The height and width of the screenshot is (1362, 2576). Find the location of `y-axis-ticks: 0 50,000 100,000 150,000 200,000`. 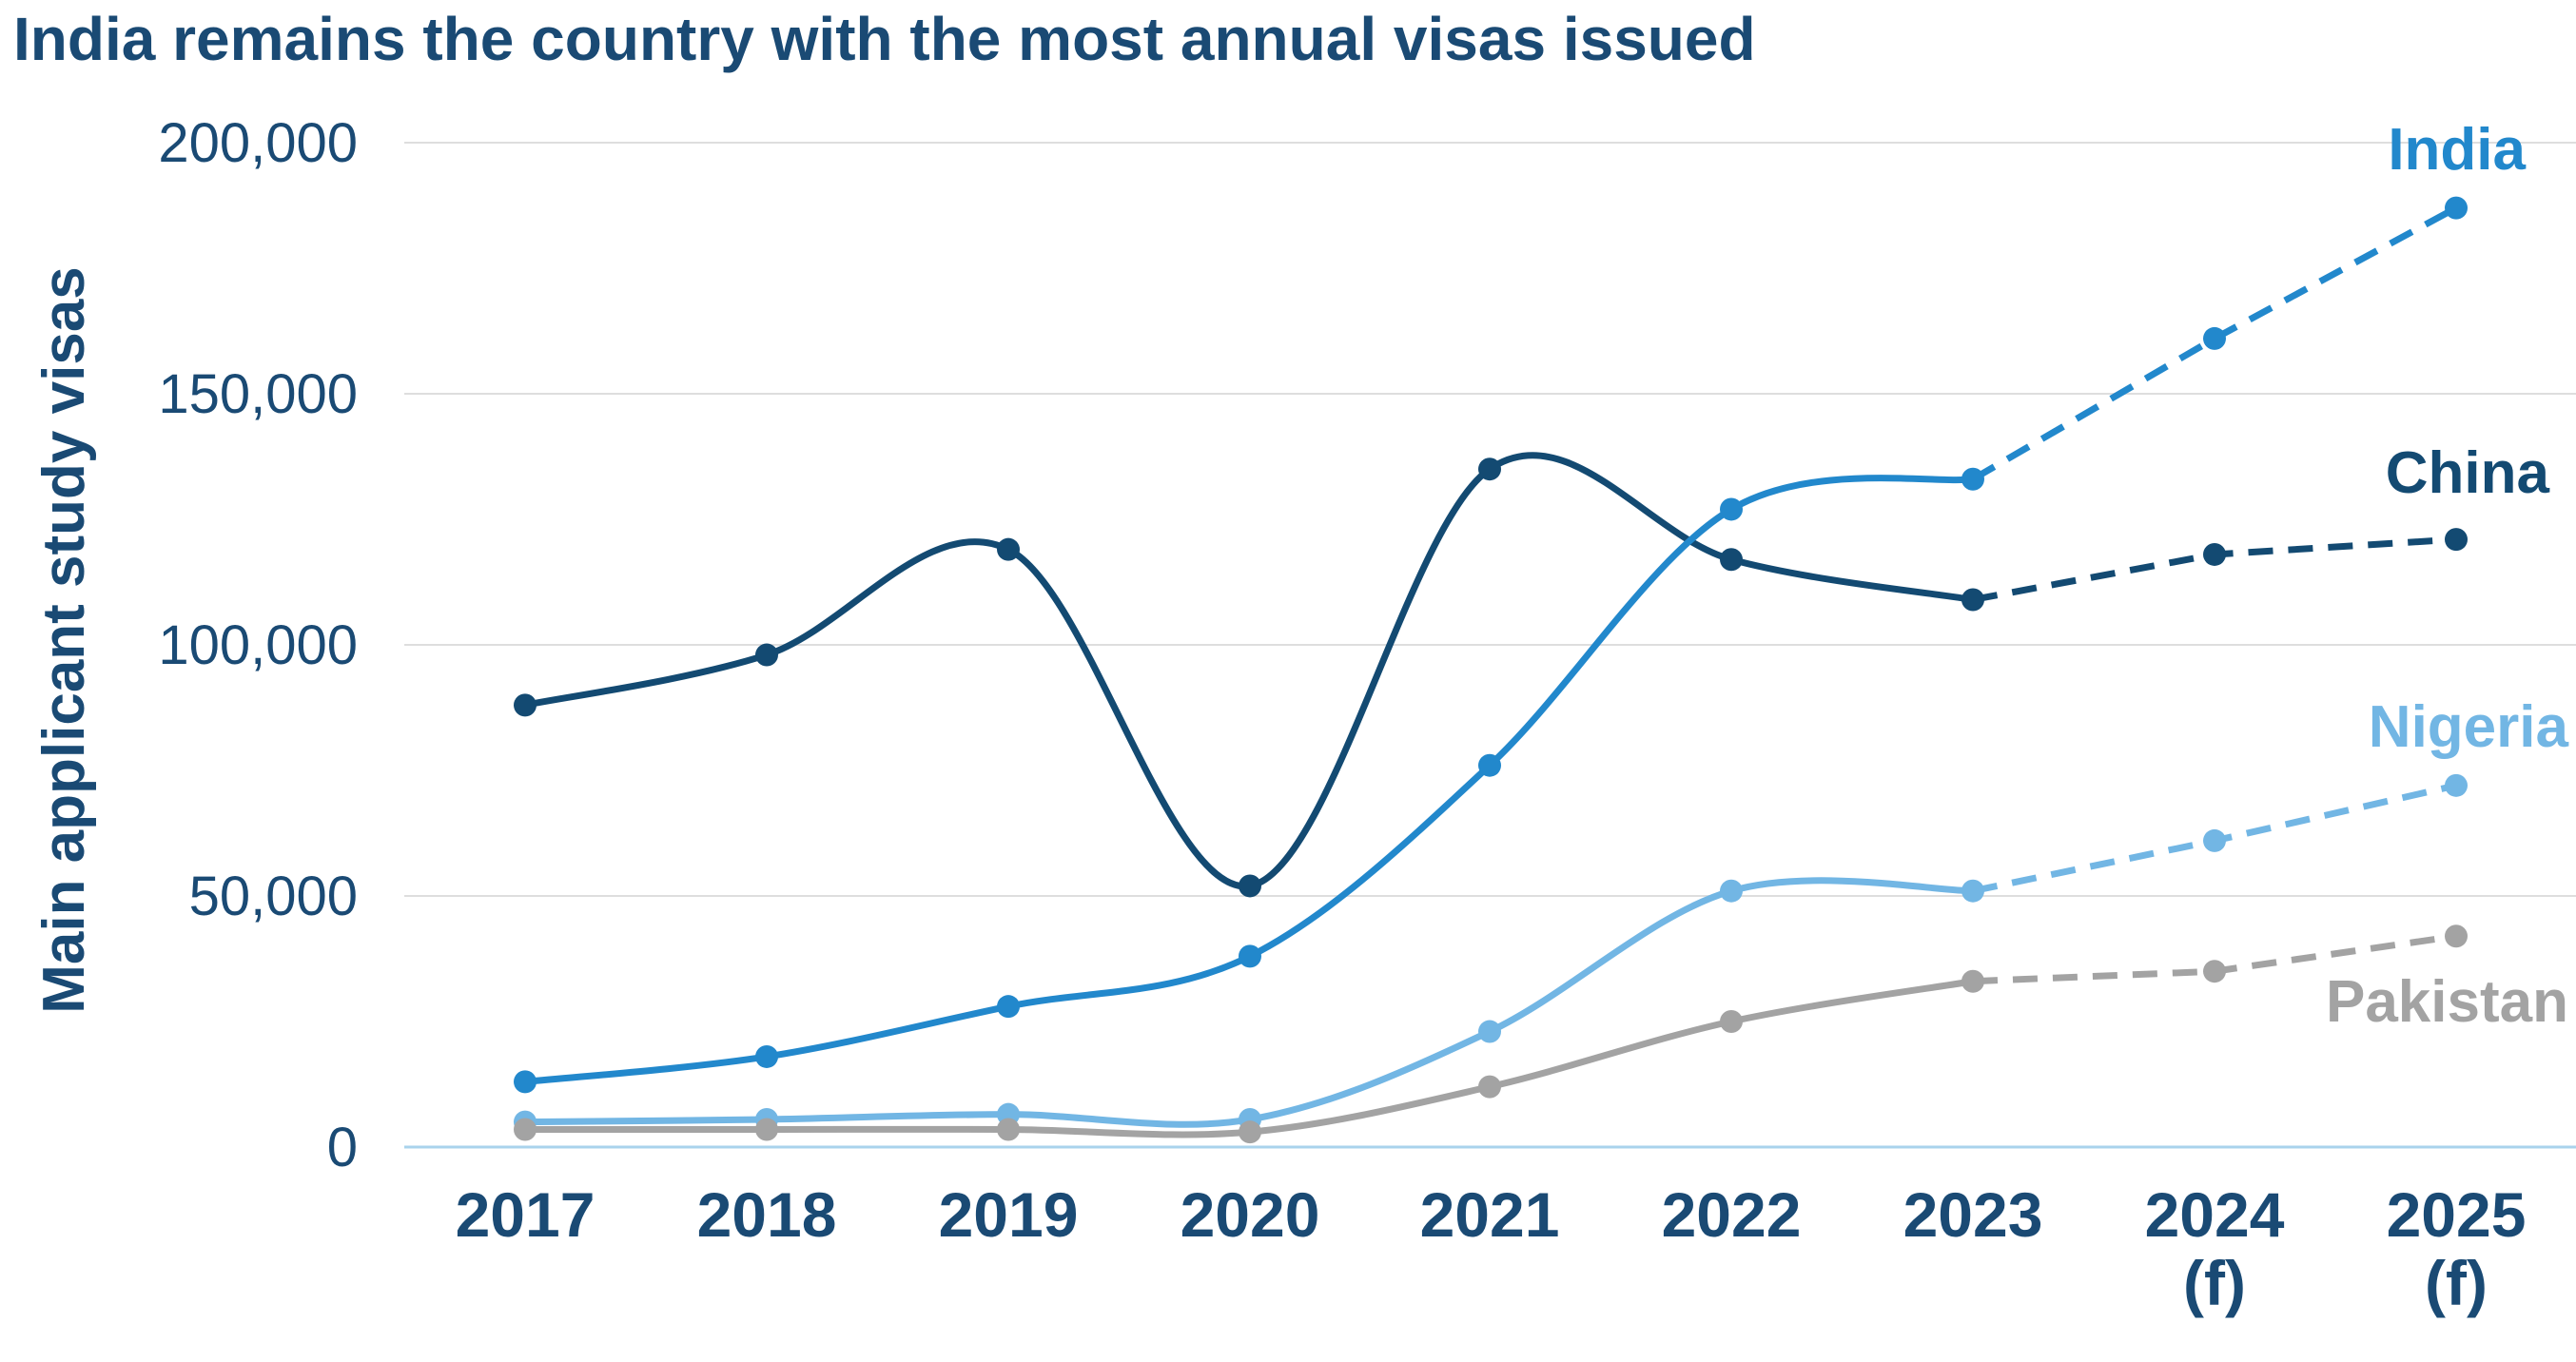

y-axis-ticks: 0 50,000 100,000 150,000 200,000 is located at coordinates (258, 645).